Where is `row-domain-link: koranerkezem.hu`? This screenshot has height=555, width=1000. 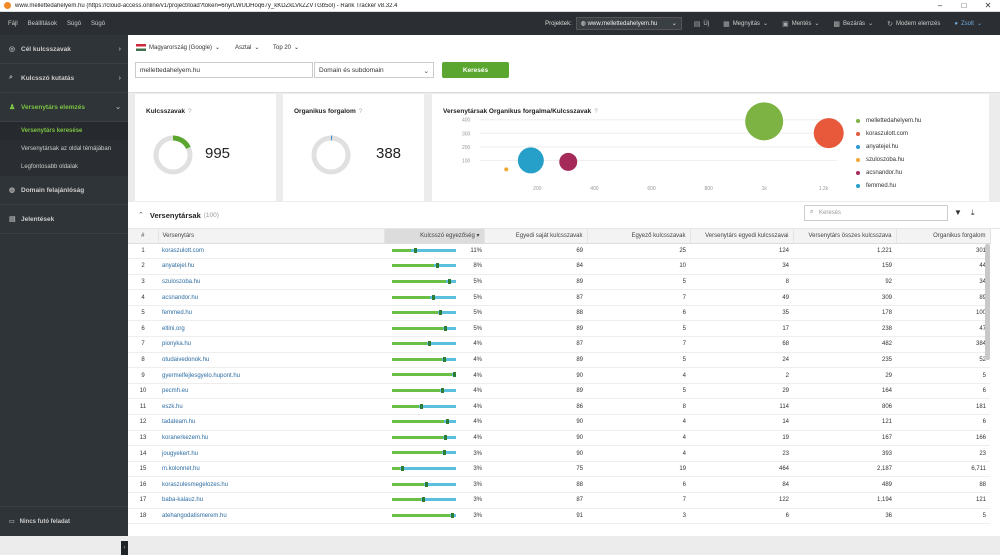 row-domain-link: koranerkezem.hu is located at coordinates (271, 438).